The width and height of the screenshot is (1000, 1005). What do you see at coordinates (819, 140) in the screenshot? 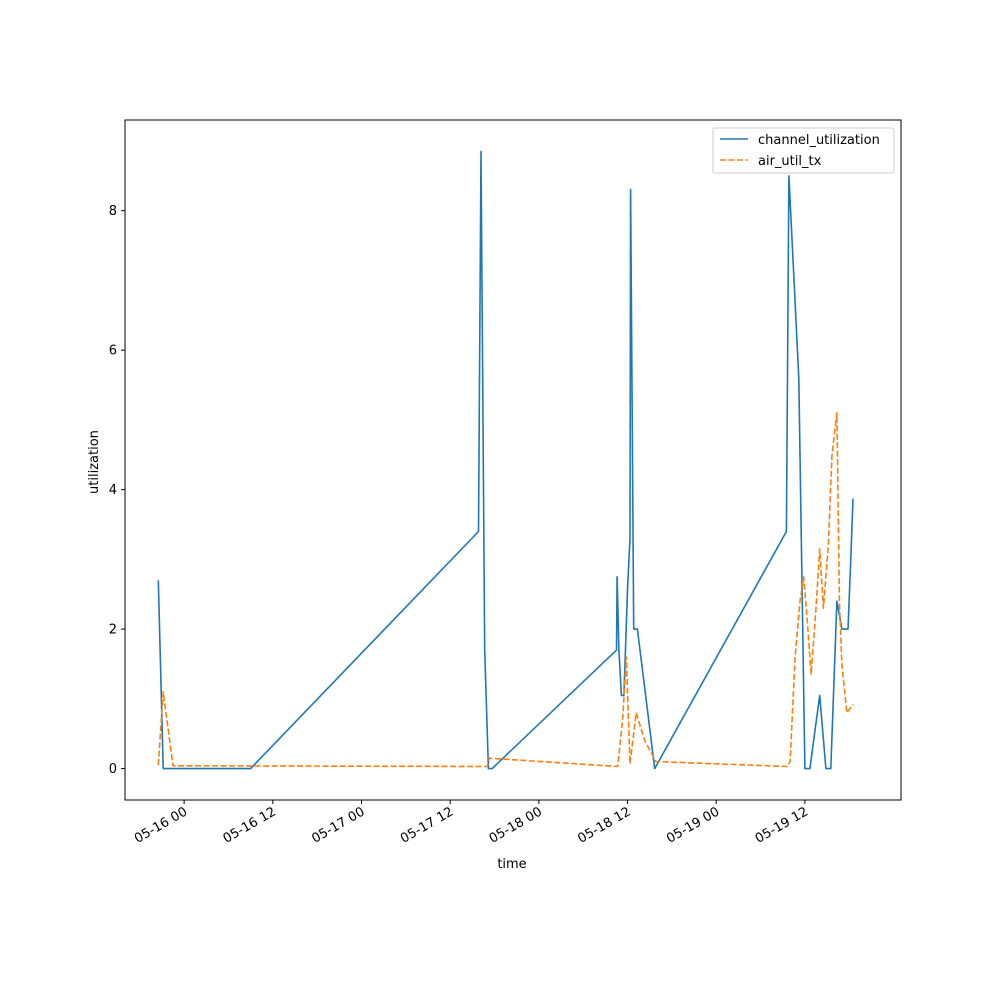
I see `legend-label-channel-utilization: channel_utilization` at bounding box center [819, 140].